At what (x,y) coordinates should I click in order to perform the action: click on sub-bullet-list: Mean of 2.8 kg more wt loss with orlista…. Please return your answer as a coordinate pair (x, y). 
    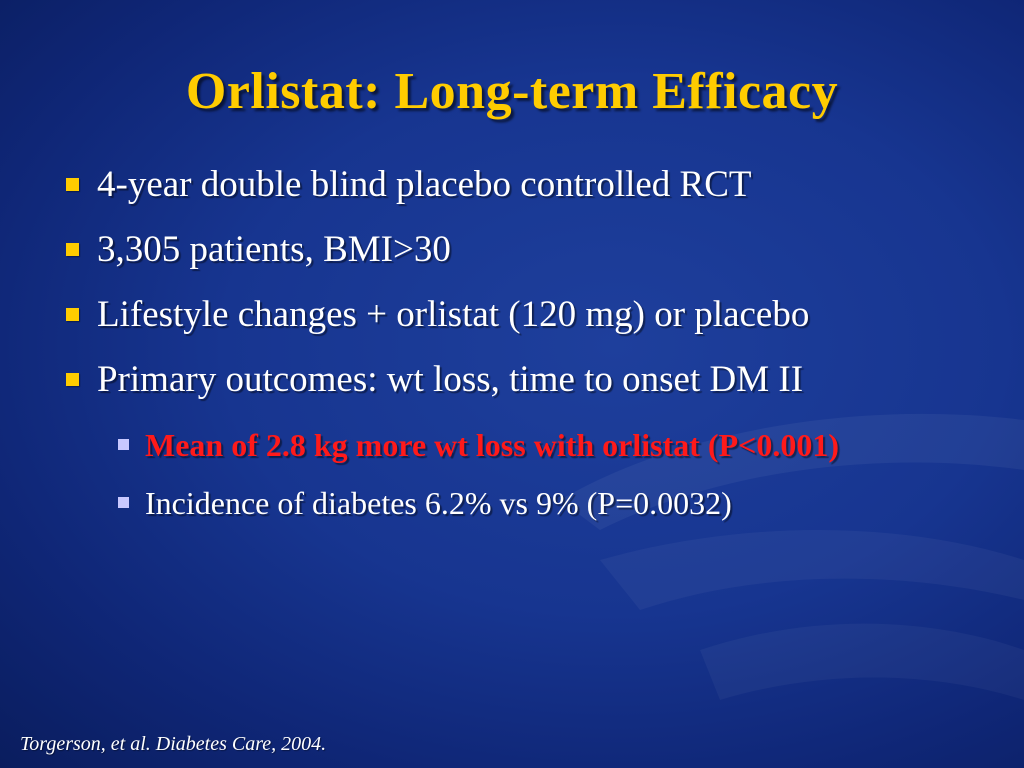
    Looking at the image, I should click on (548, 483).